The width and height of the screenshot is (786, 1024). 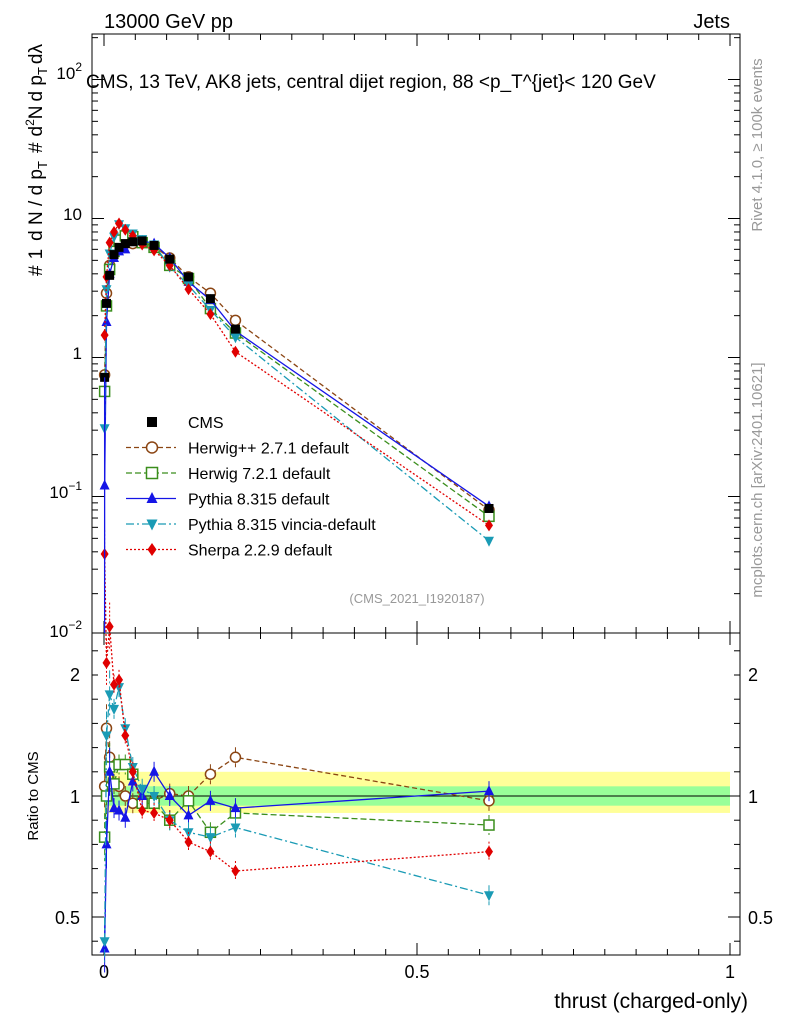 I want to click on ratio-tick-label-2: 2, so click(x=75, y=675).